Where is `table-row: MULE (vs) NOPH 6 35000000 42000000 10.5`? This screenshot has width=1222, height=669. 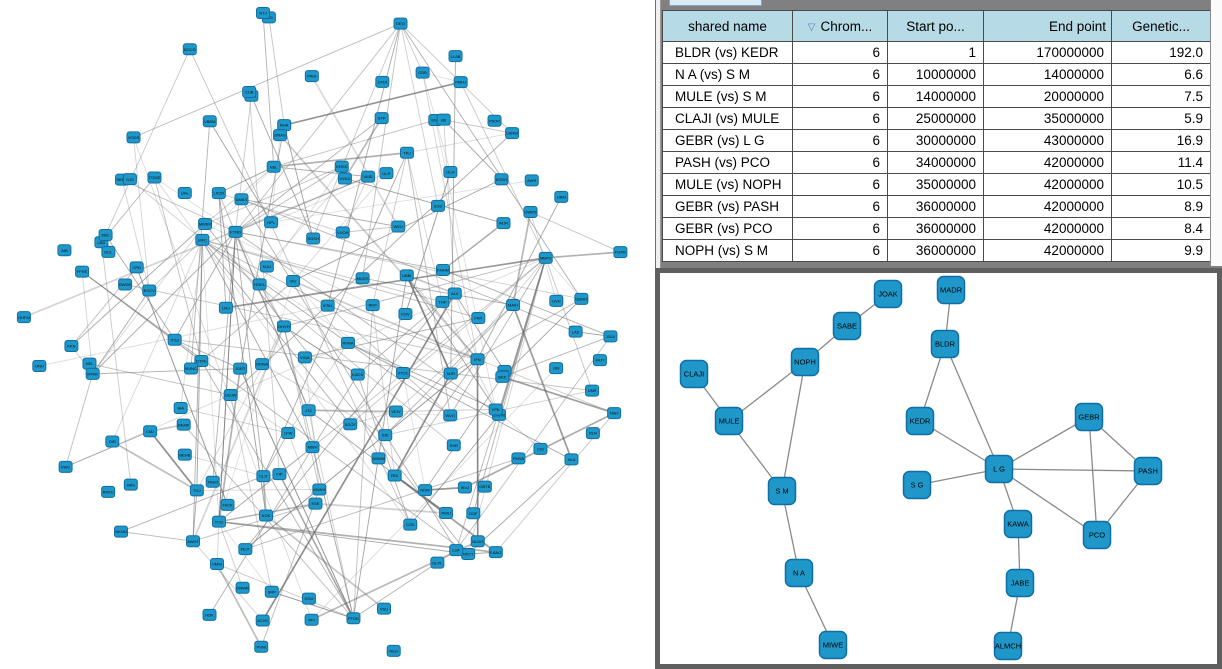
table-row: MULE (vs) NOPH 6 35000000 42000000 10.5 is located at coordinates (936, 184).